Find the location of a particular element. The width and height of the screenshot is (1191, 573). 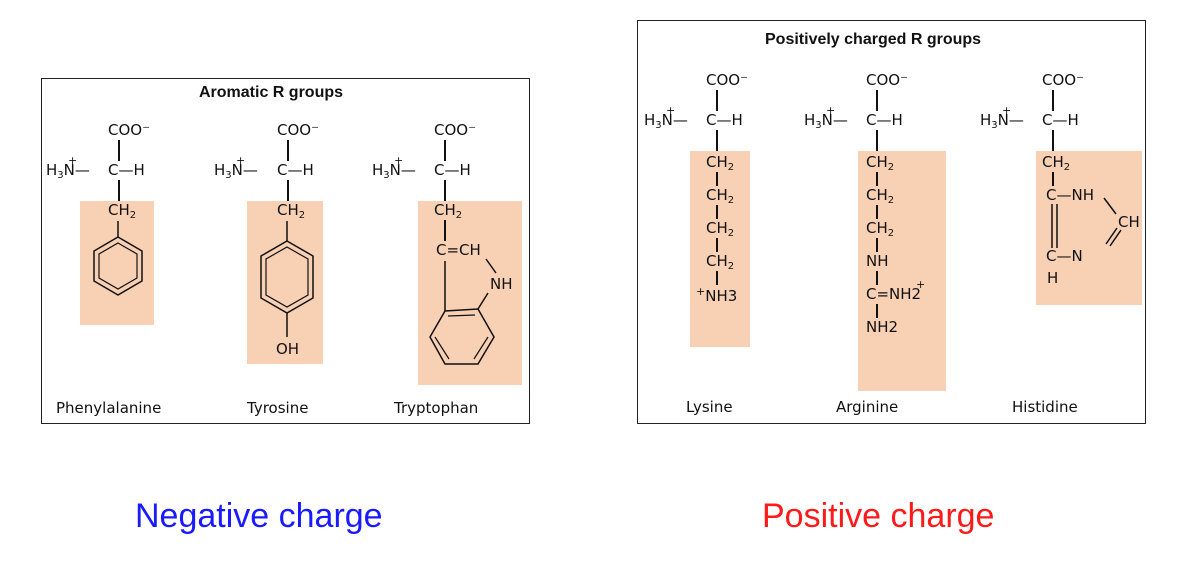

nh-label: NH is located at coordinates (877, 261).